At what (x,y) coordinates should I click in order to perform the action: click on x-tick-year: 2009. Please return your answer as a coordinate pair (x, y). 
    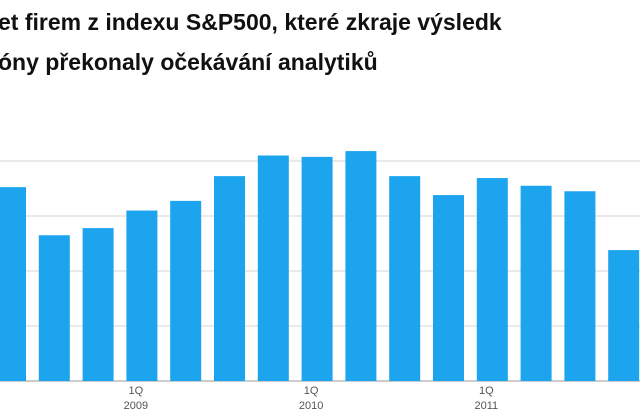
    Looking at the image, I should click on (136, 406).